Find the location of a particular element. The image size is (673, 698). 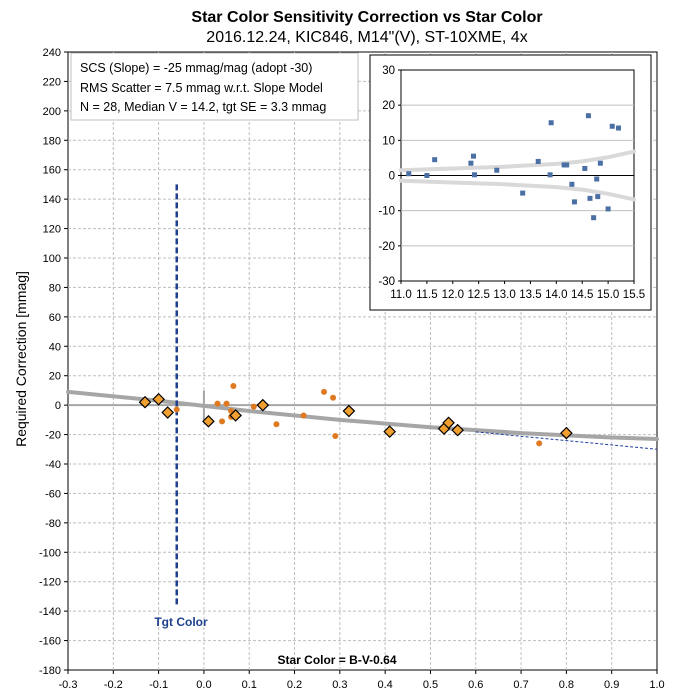

x-tick-label: 0.7 is located at coordinates (520, 685).